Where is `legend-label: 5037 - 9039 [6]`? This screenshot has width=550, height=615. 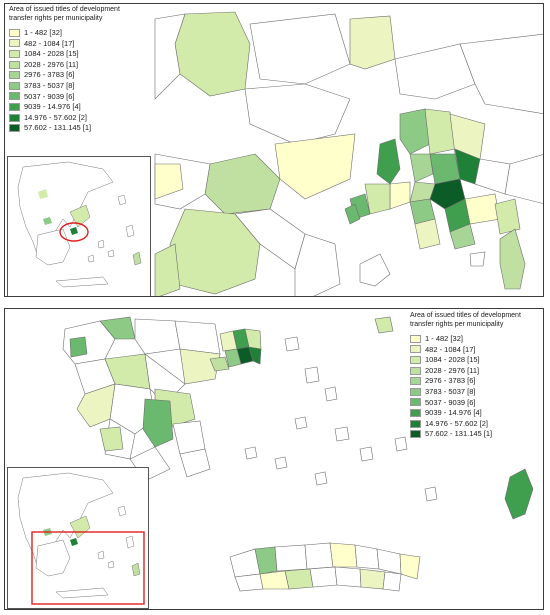 legend-label: 5037 - 9039 [6] is located at coordinates (49, 96).